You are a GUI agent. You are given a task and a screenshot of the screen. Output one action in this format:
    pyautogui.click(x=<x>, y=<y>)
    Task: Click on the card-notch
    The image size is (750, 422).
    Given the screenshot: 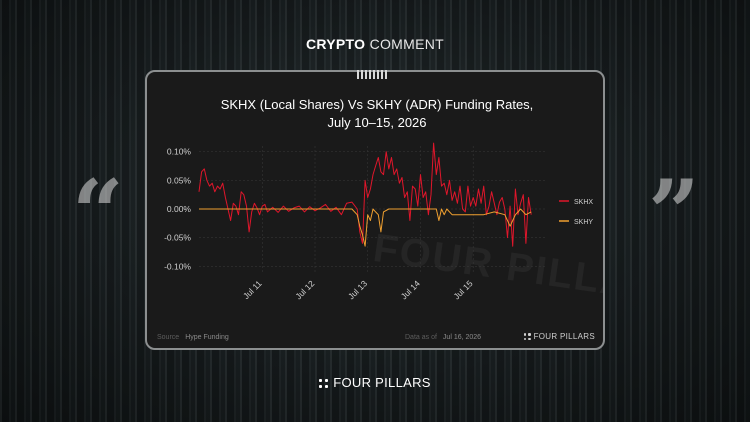 What is the action you would take?
    pyautogui.click(x=373, y=74)
    